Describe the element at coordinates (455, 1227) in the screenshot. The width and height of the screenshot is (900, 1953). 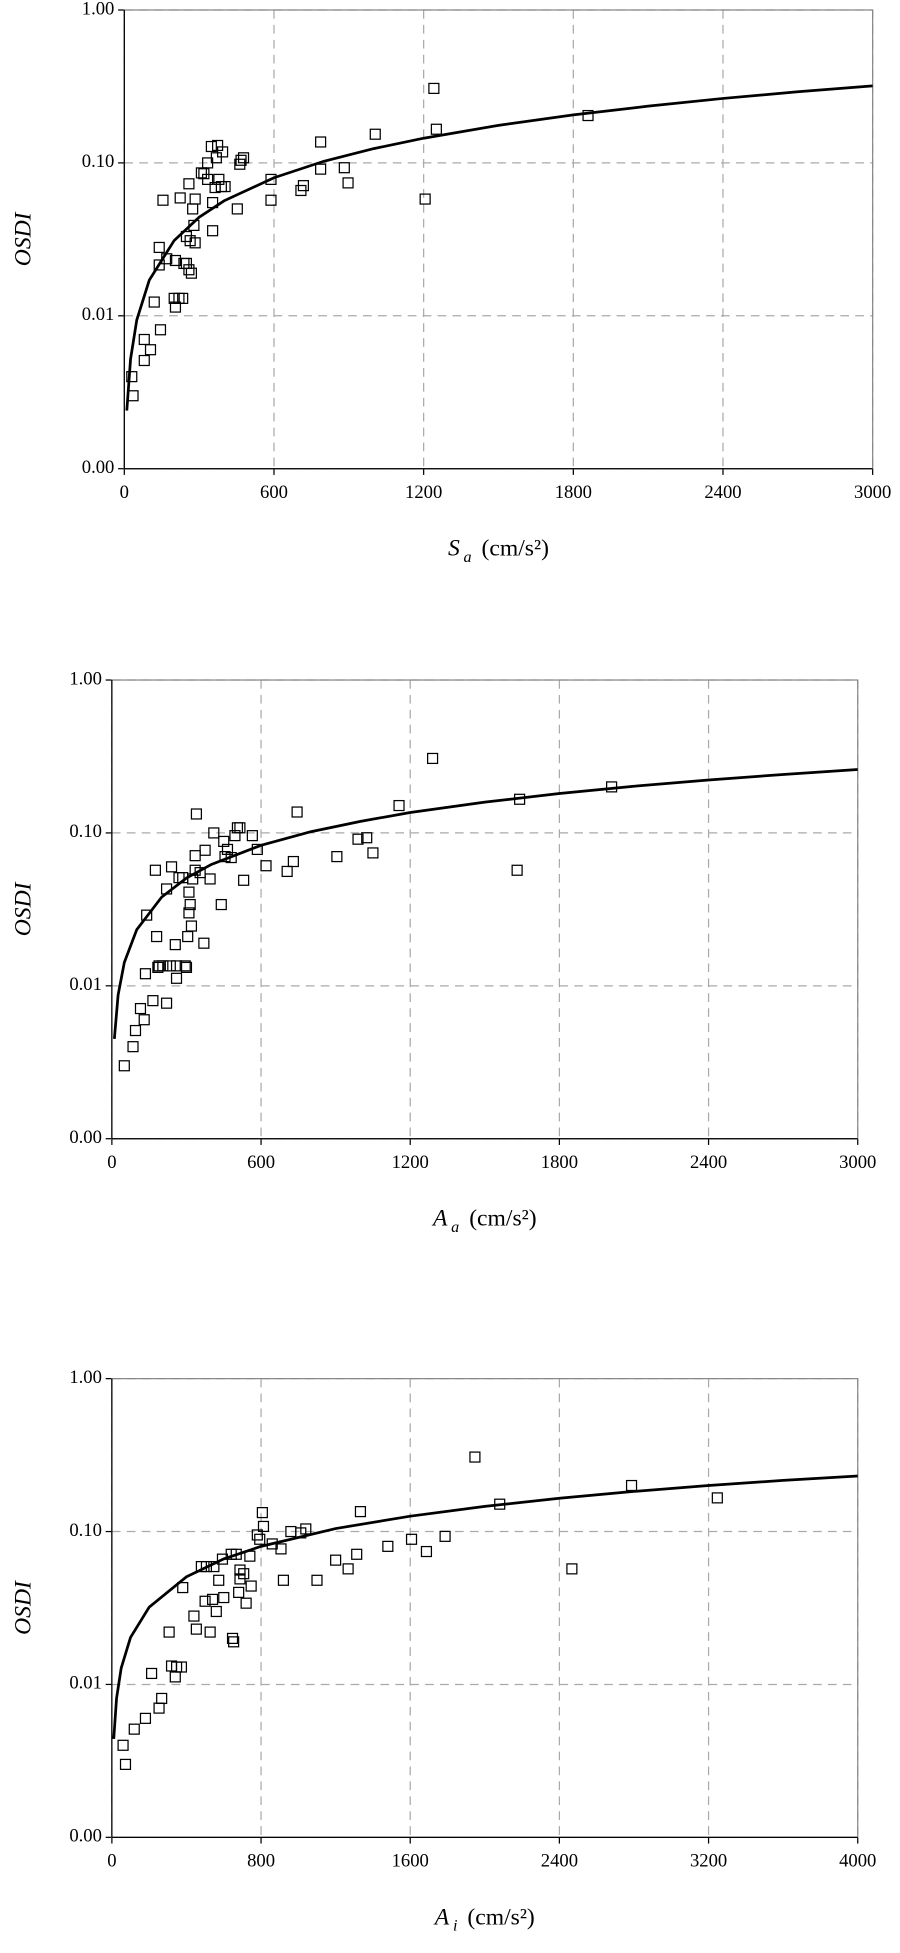
I see `x-label-subscript: a` at that location.